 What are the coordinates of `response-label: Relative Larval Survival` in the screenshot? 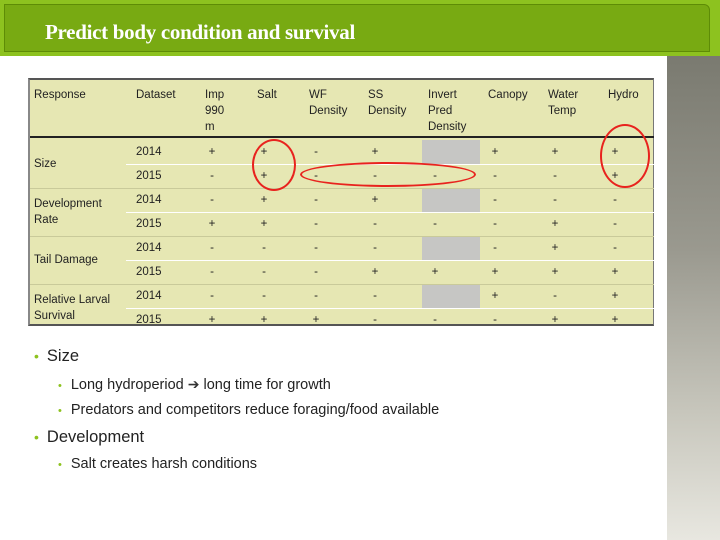 It's located at (72, 308).